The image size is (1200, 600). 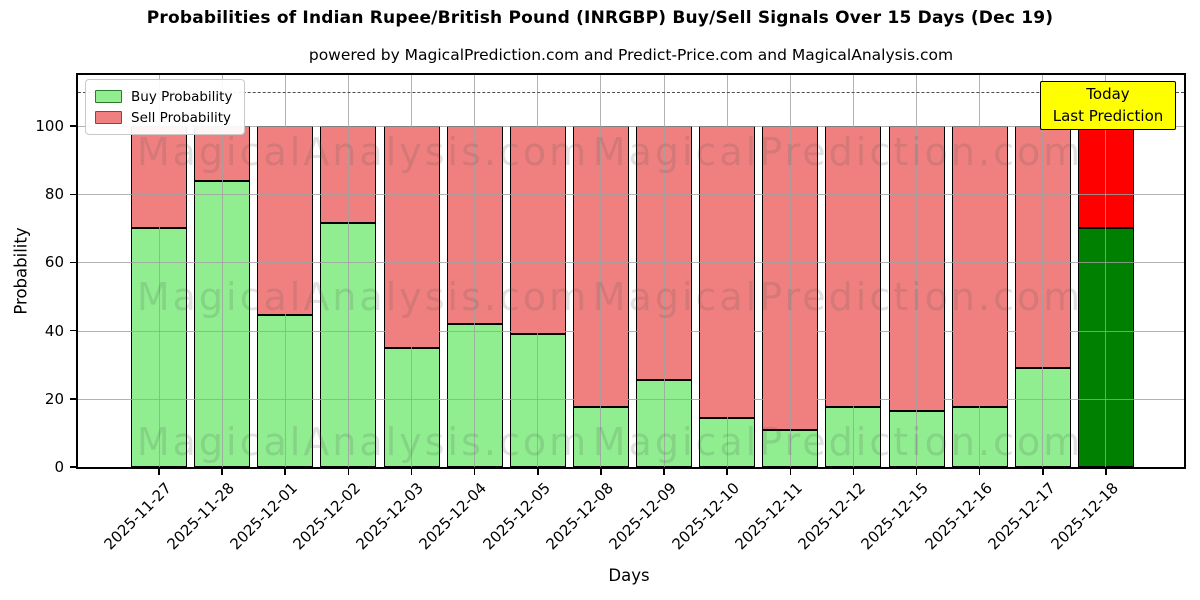 I want to click on sell-color-swatch, so click(x=108, y=117).